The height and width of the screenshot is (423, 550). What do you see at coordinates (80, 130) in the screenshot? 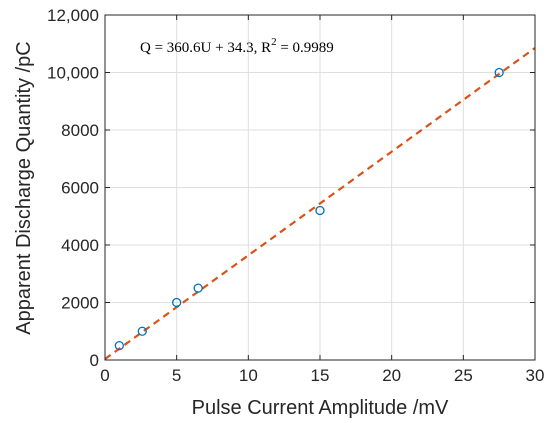
I see `y-tick-label: 8000` at bounding box center [80, 130].